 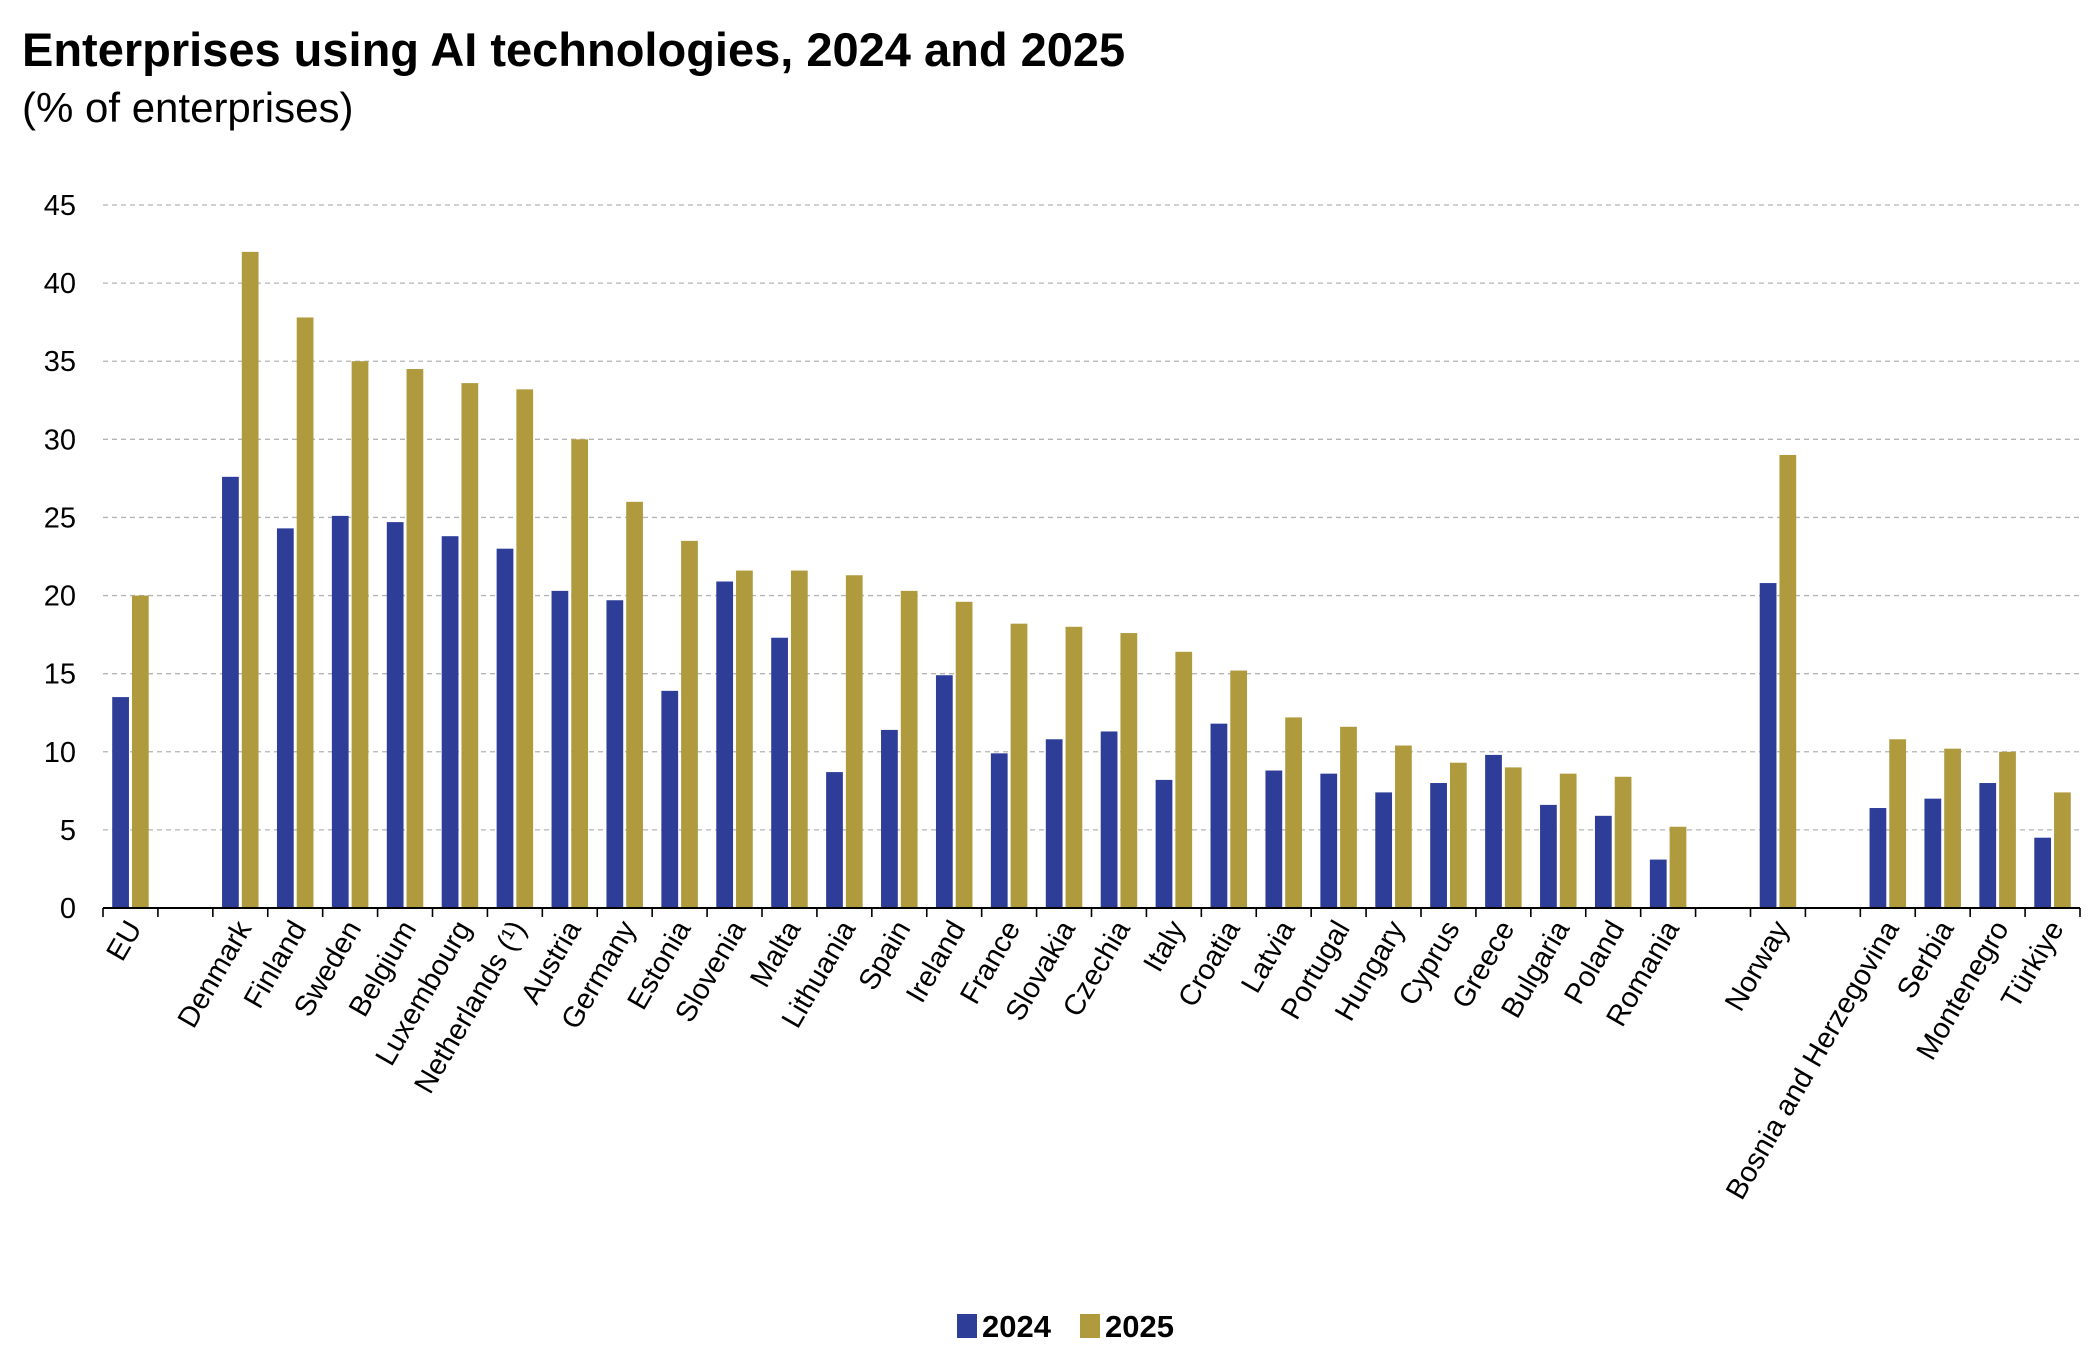 I want to click on bar-2025-Bulgaria, so click(x=1568, y=840).